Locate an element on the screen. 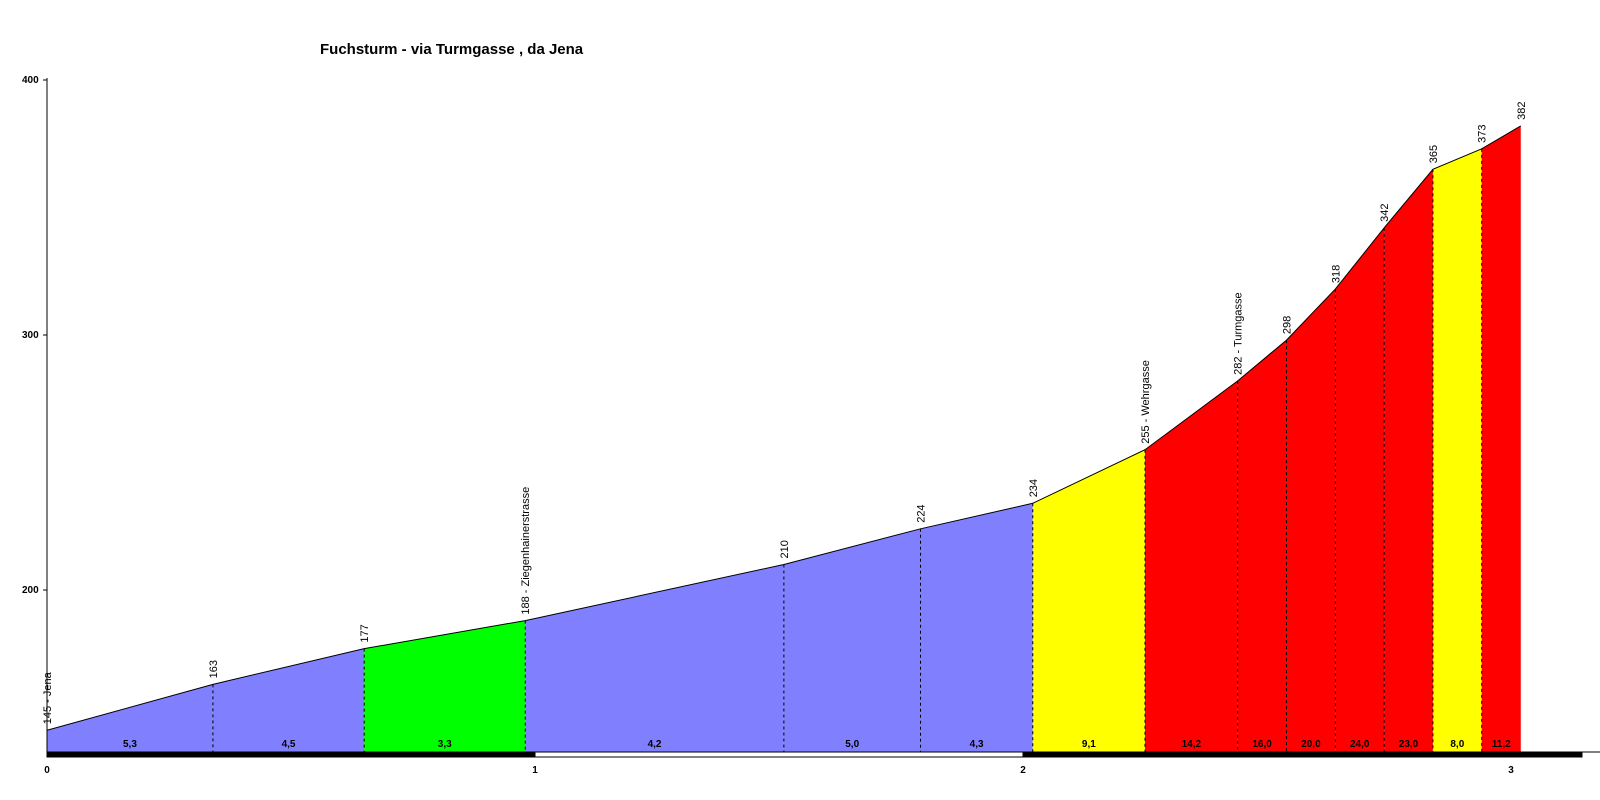  x-tick-label: 2 is located at coordinates (1023, 770).